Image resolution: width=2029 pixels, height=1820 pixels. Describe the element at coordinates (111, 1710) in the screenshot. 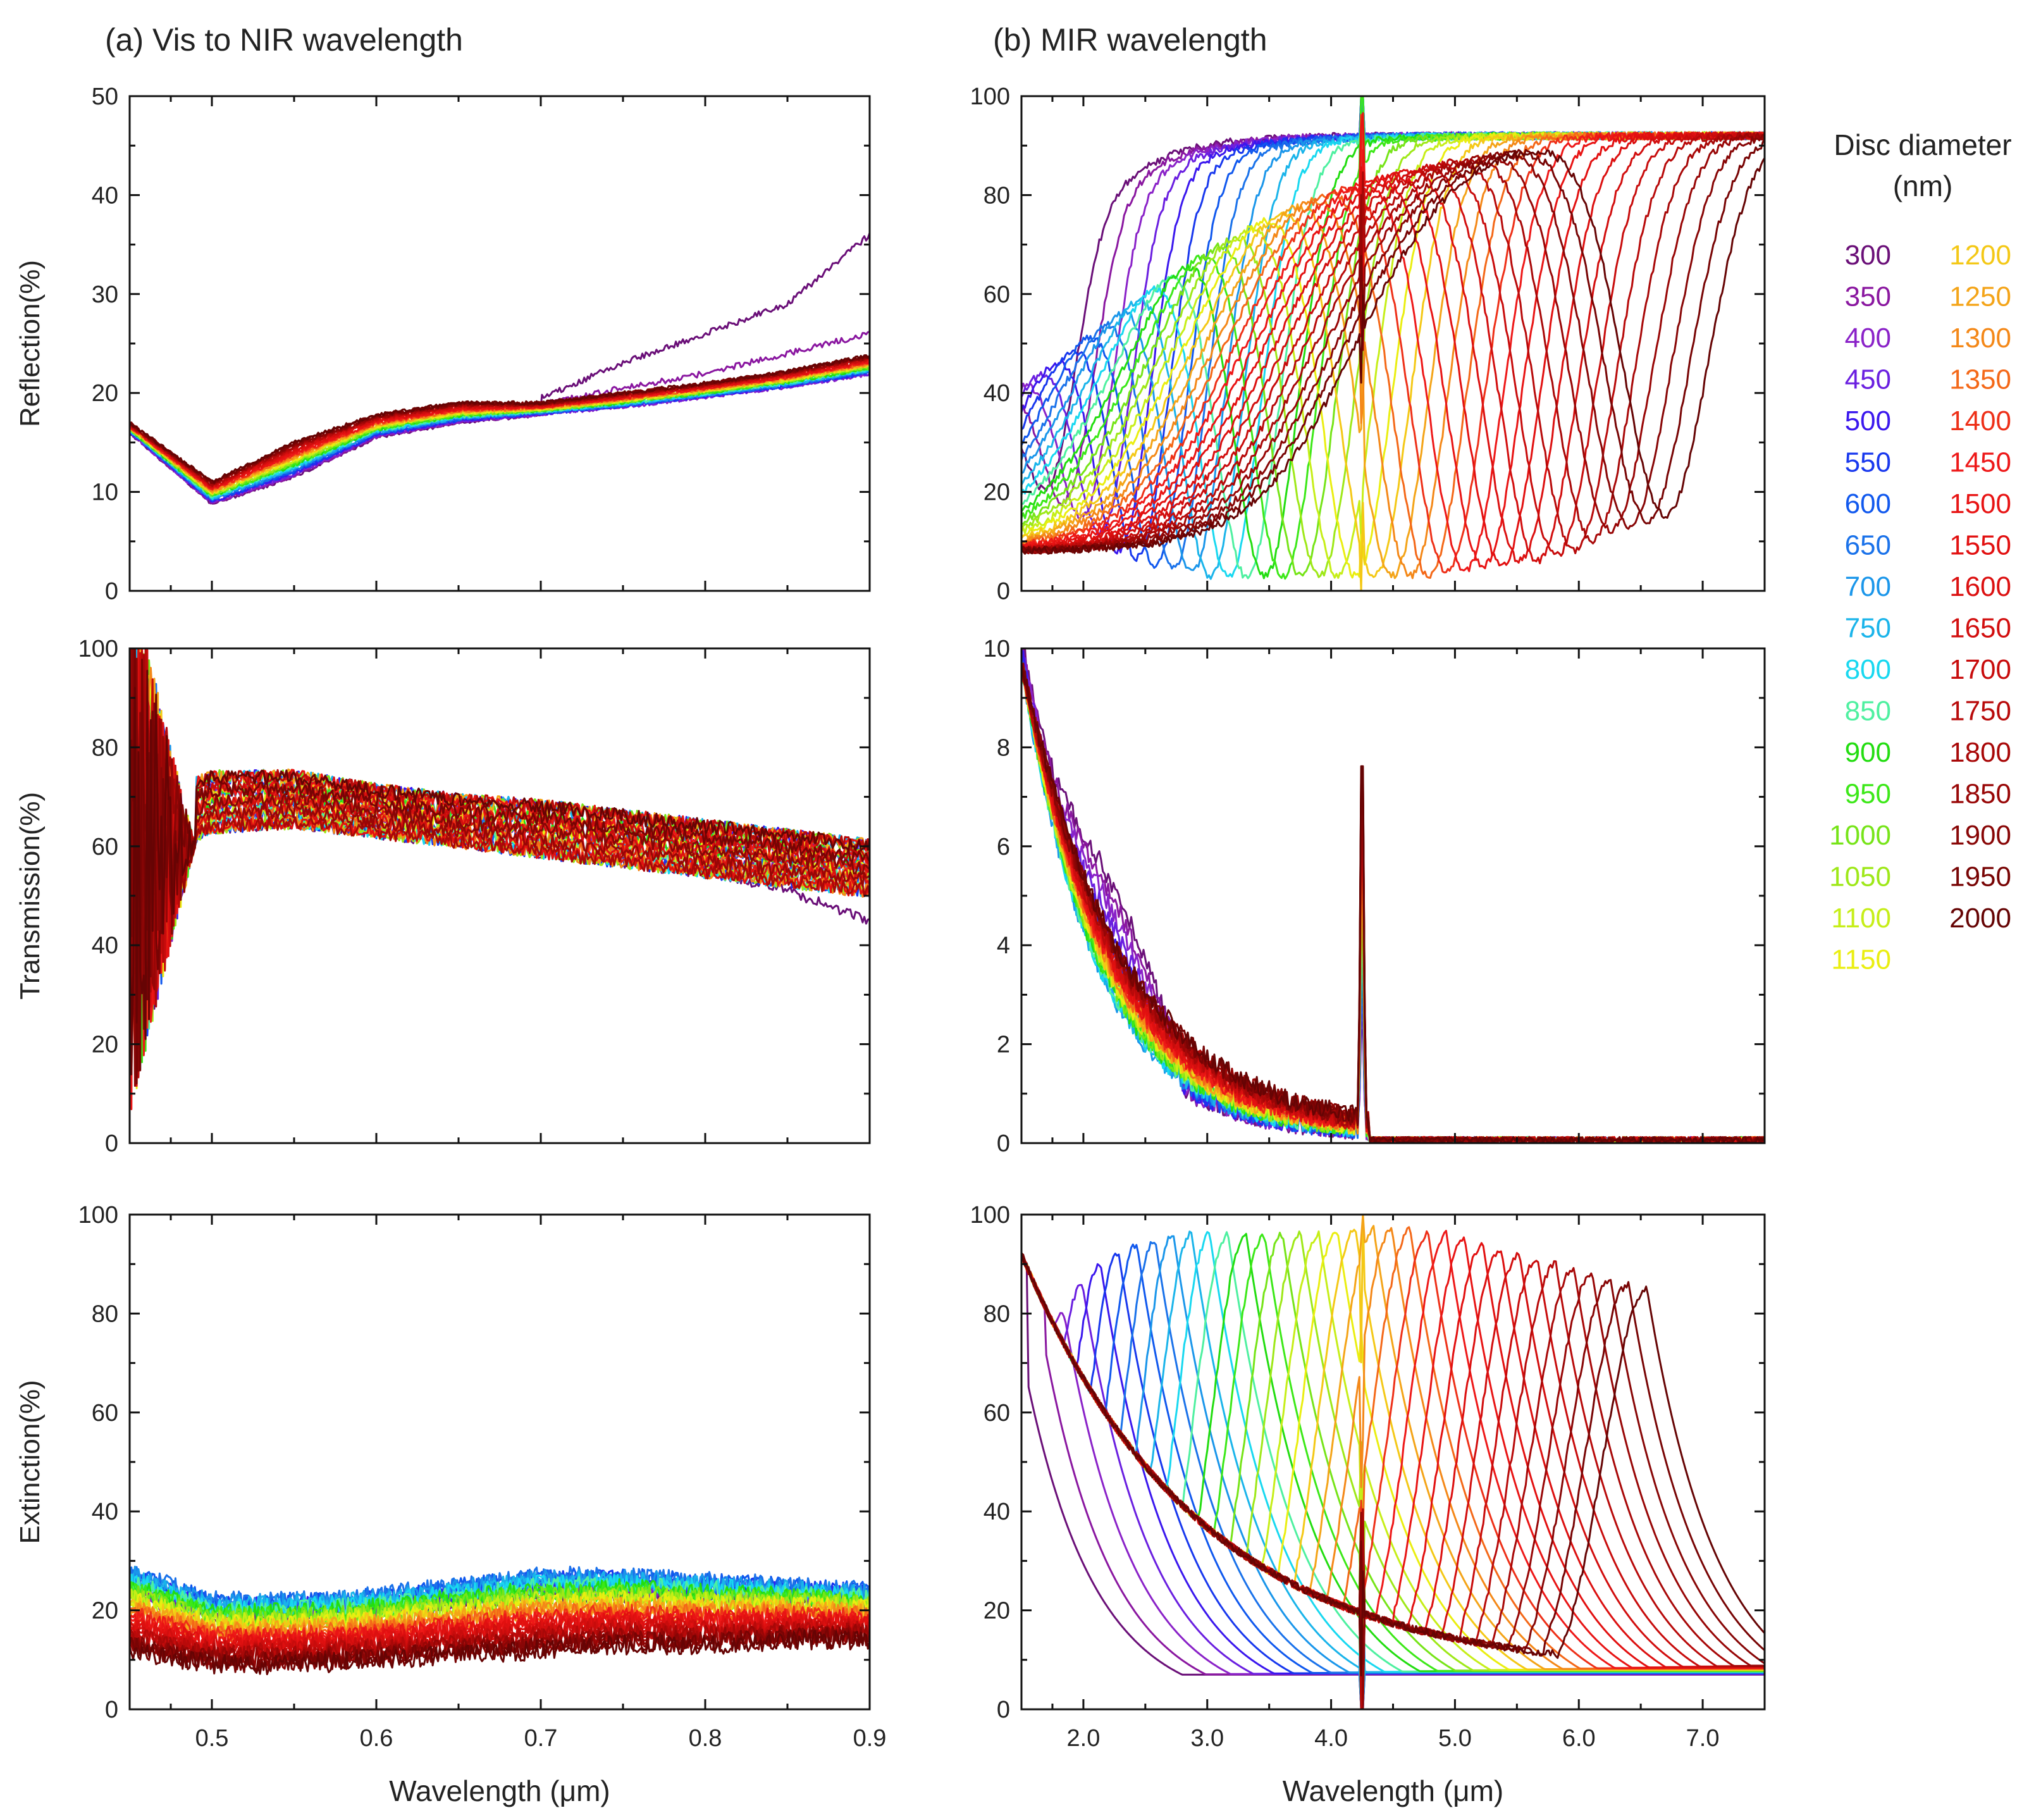

I see `vis-extinction-ytick-label: 0` at that location.